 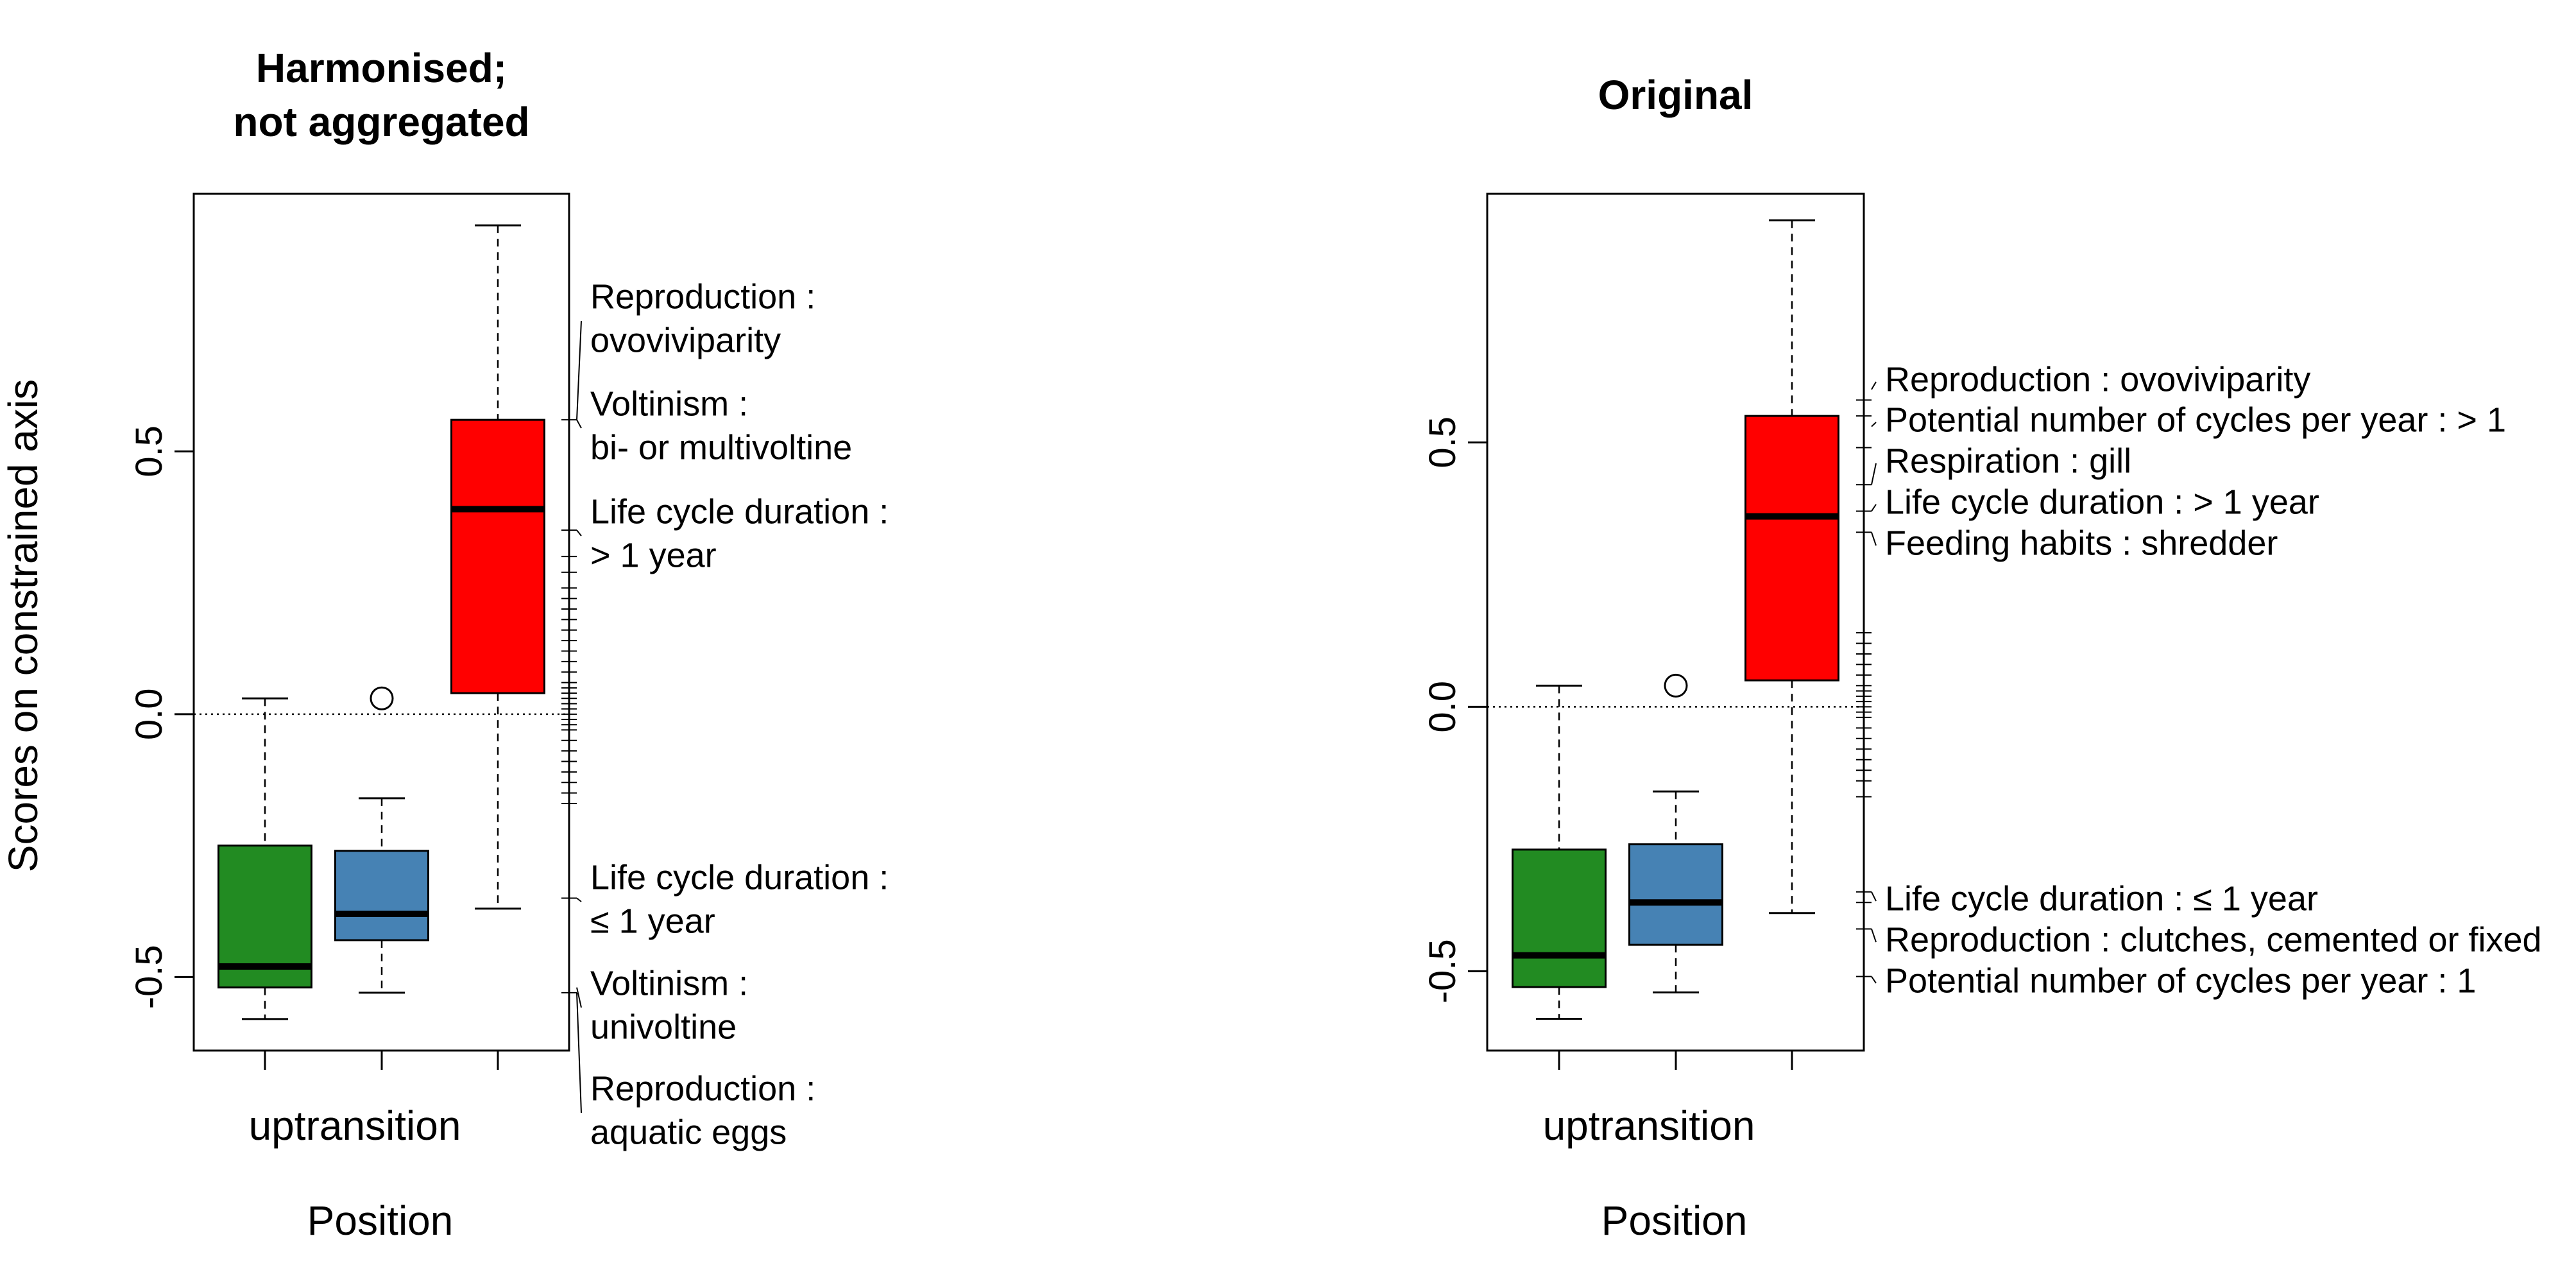 I want to click on trait-label: Reproduction : aquatic eggs, so click(x=695, y=1071).